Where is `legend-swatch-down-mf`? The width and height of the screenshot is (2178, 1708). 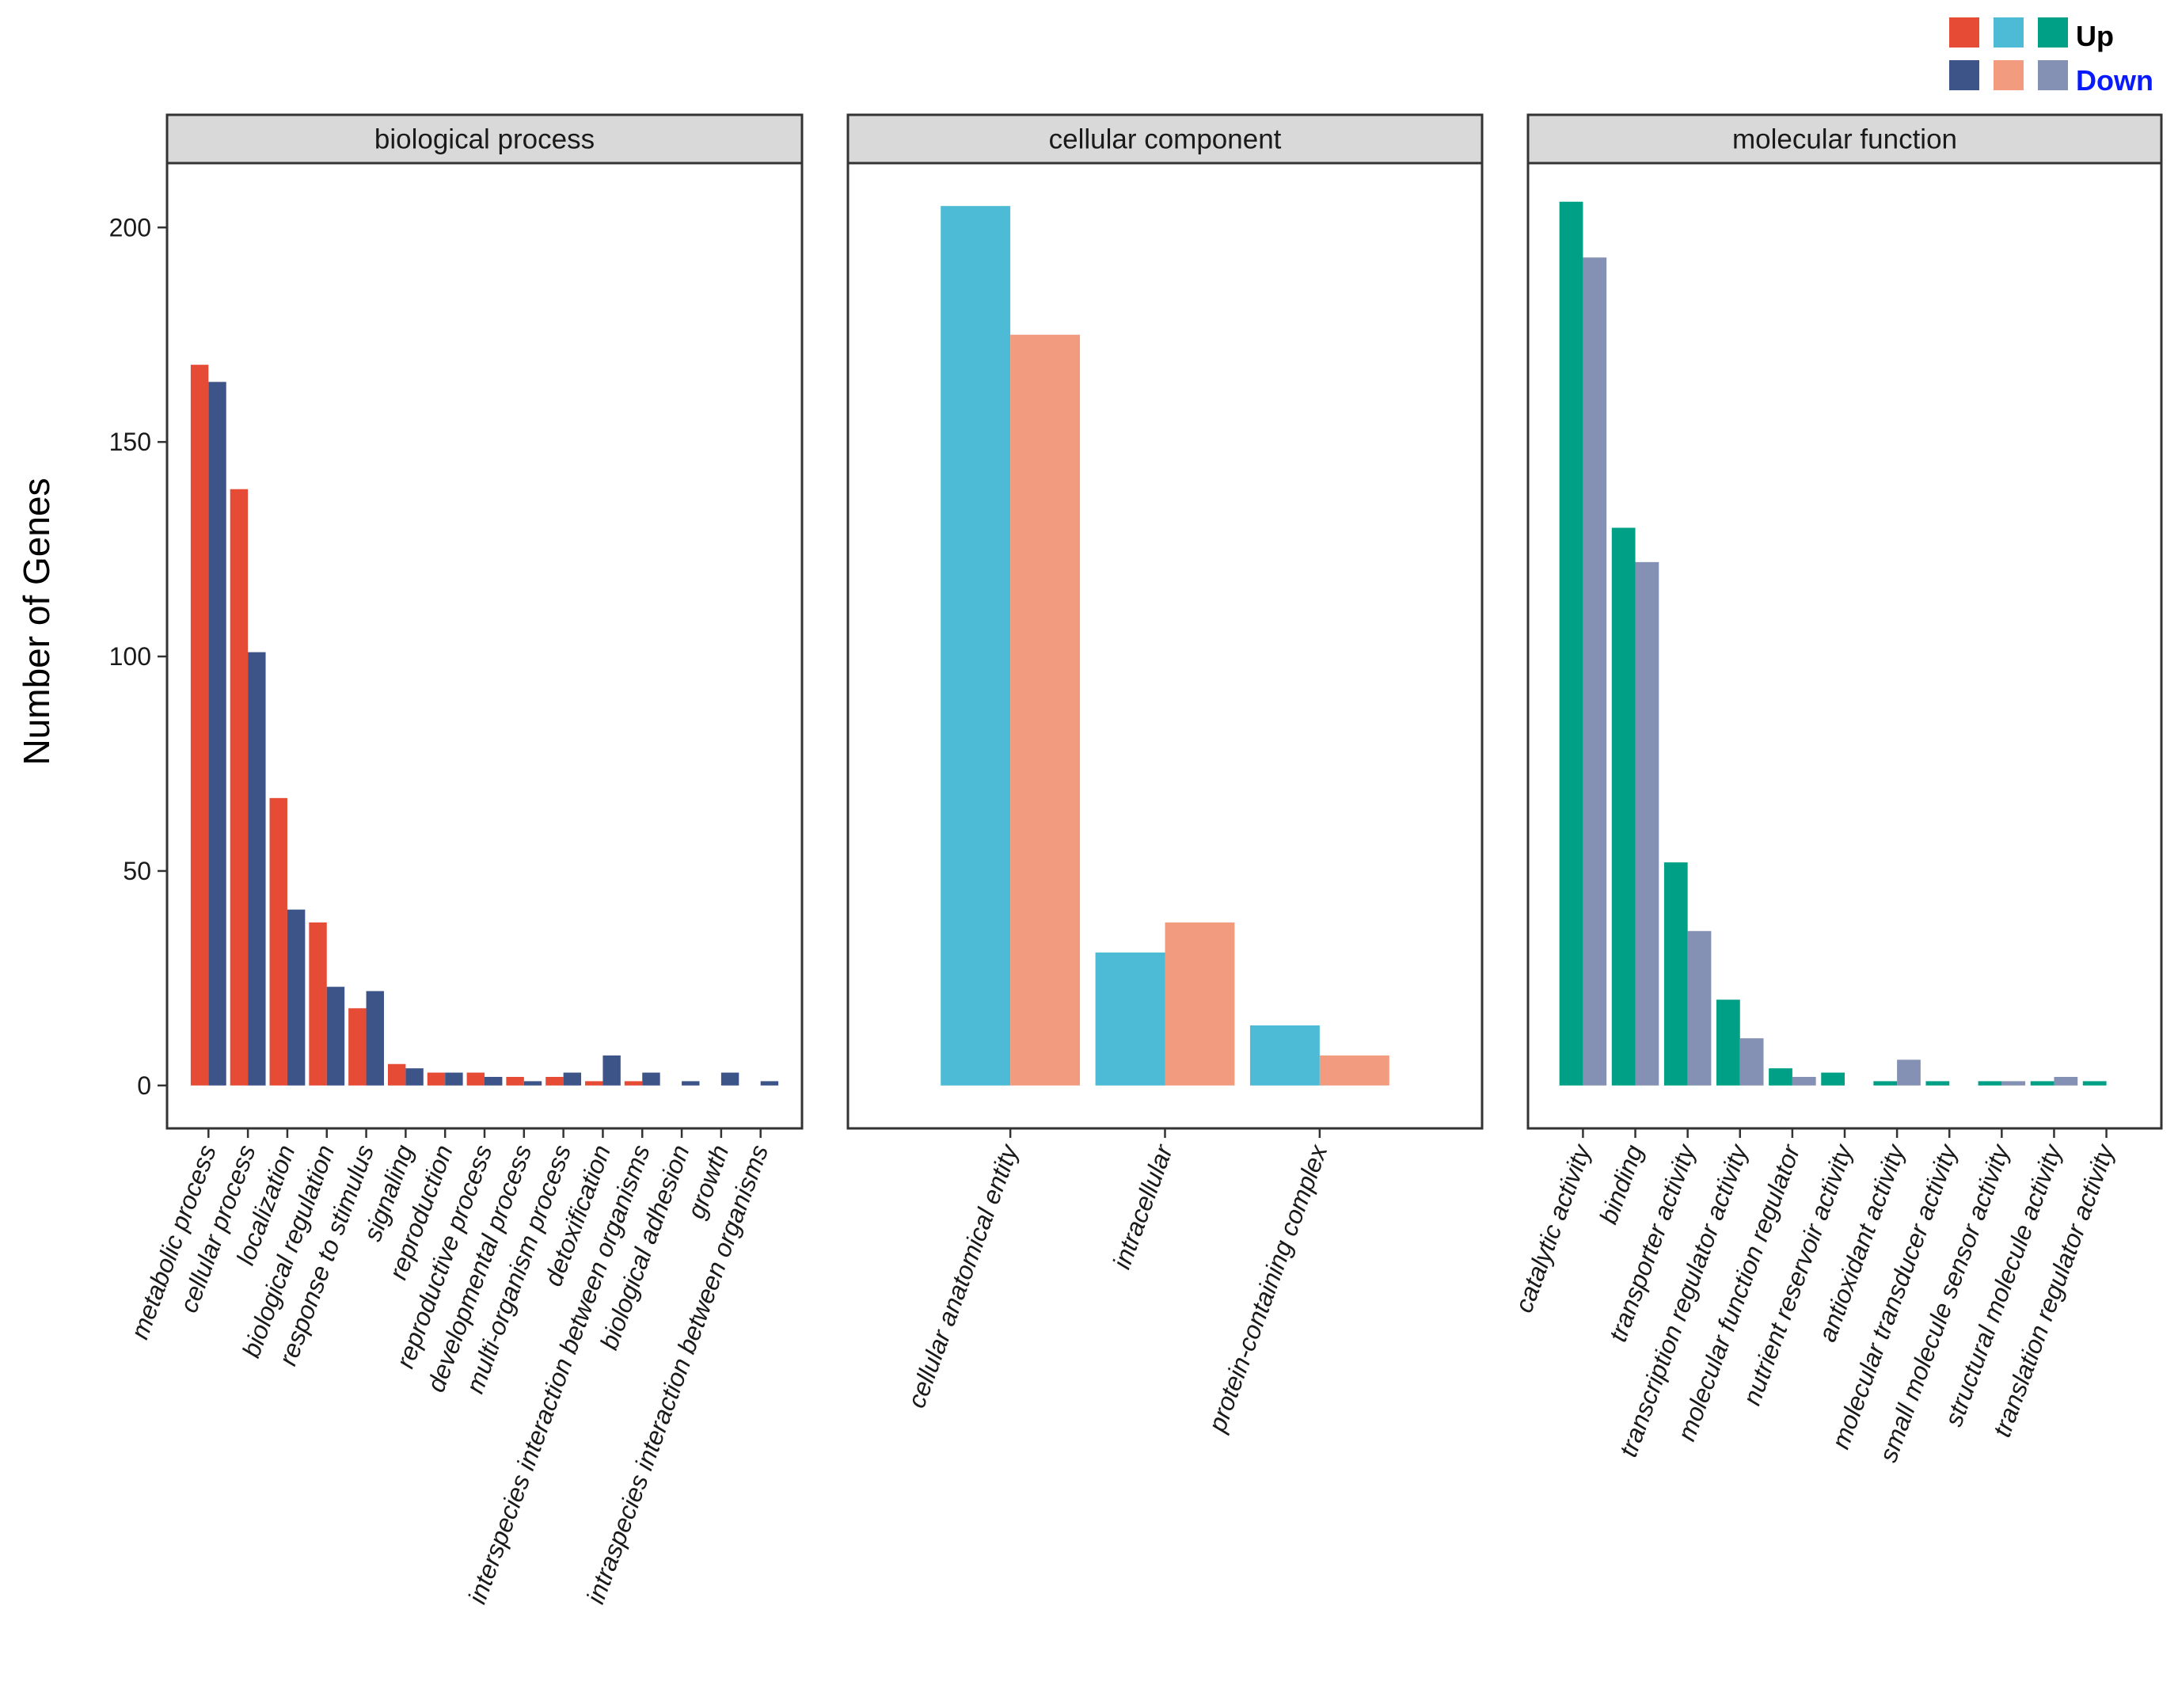
legend-swatch-down-mf is located at coordinates (2053, 75).